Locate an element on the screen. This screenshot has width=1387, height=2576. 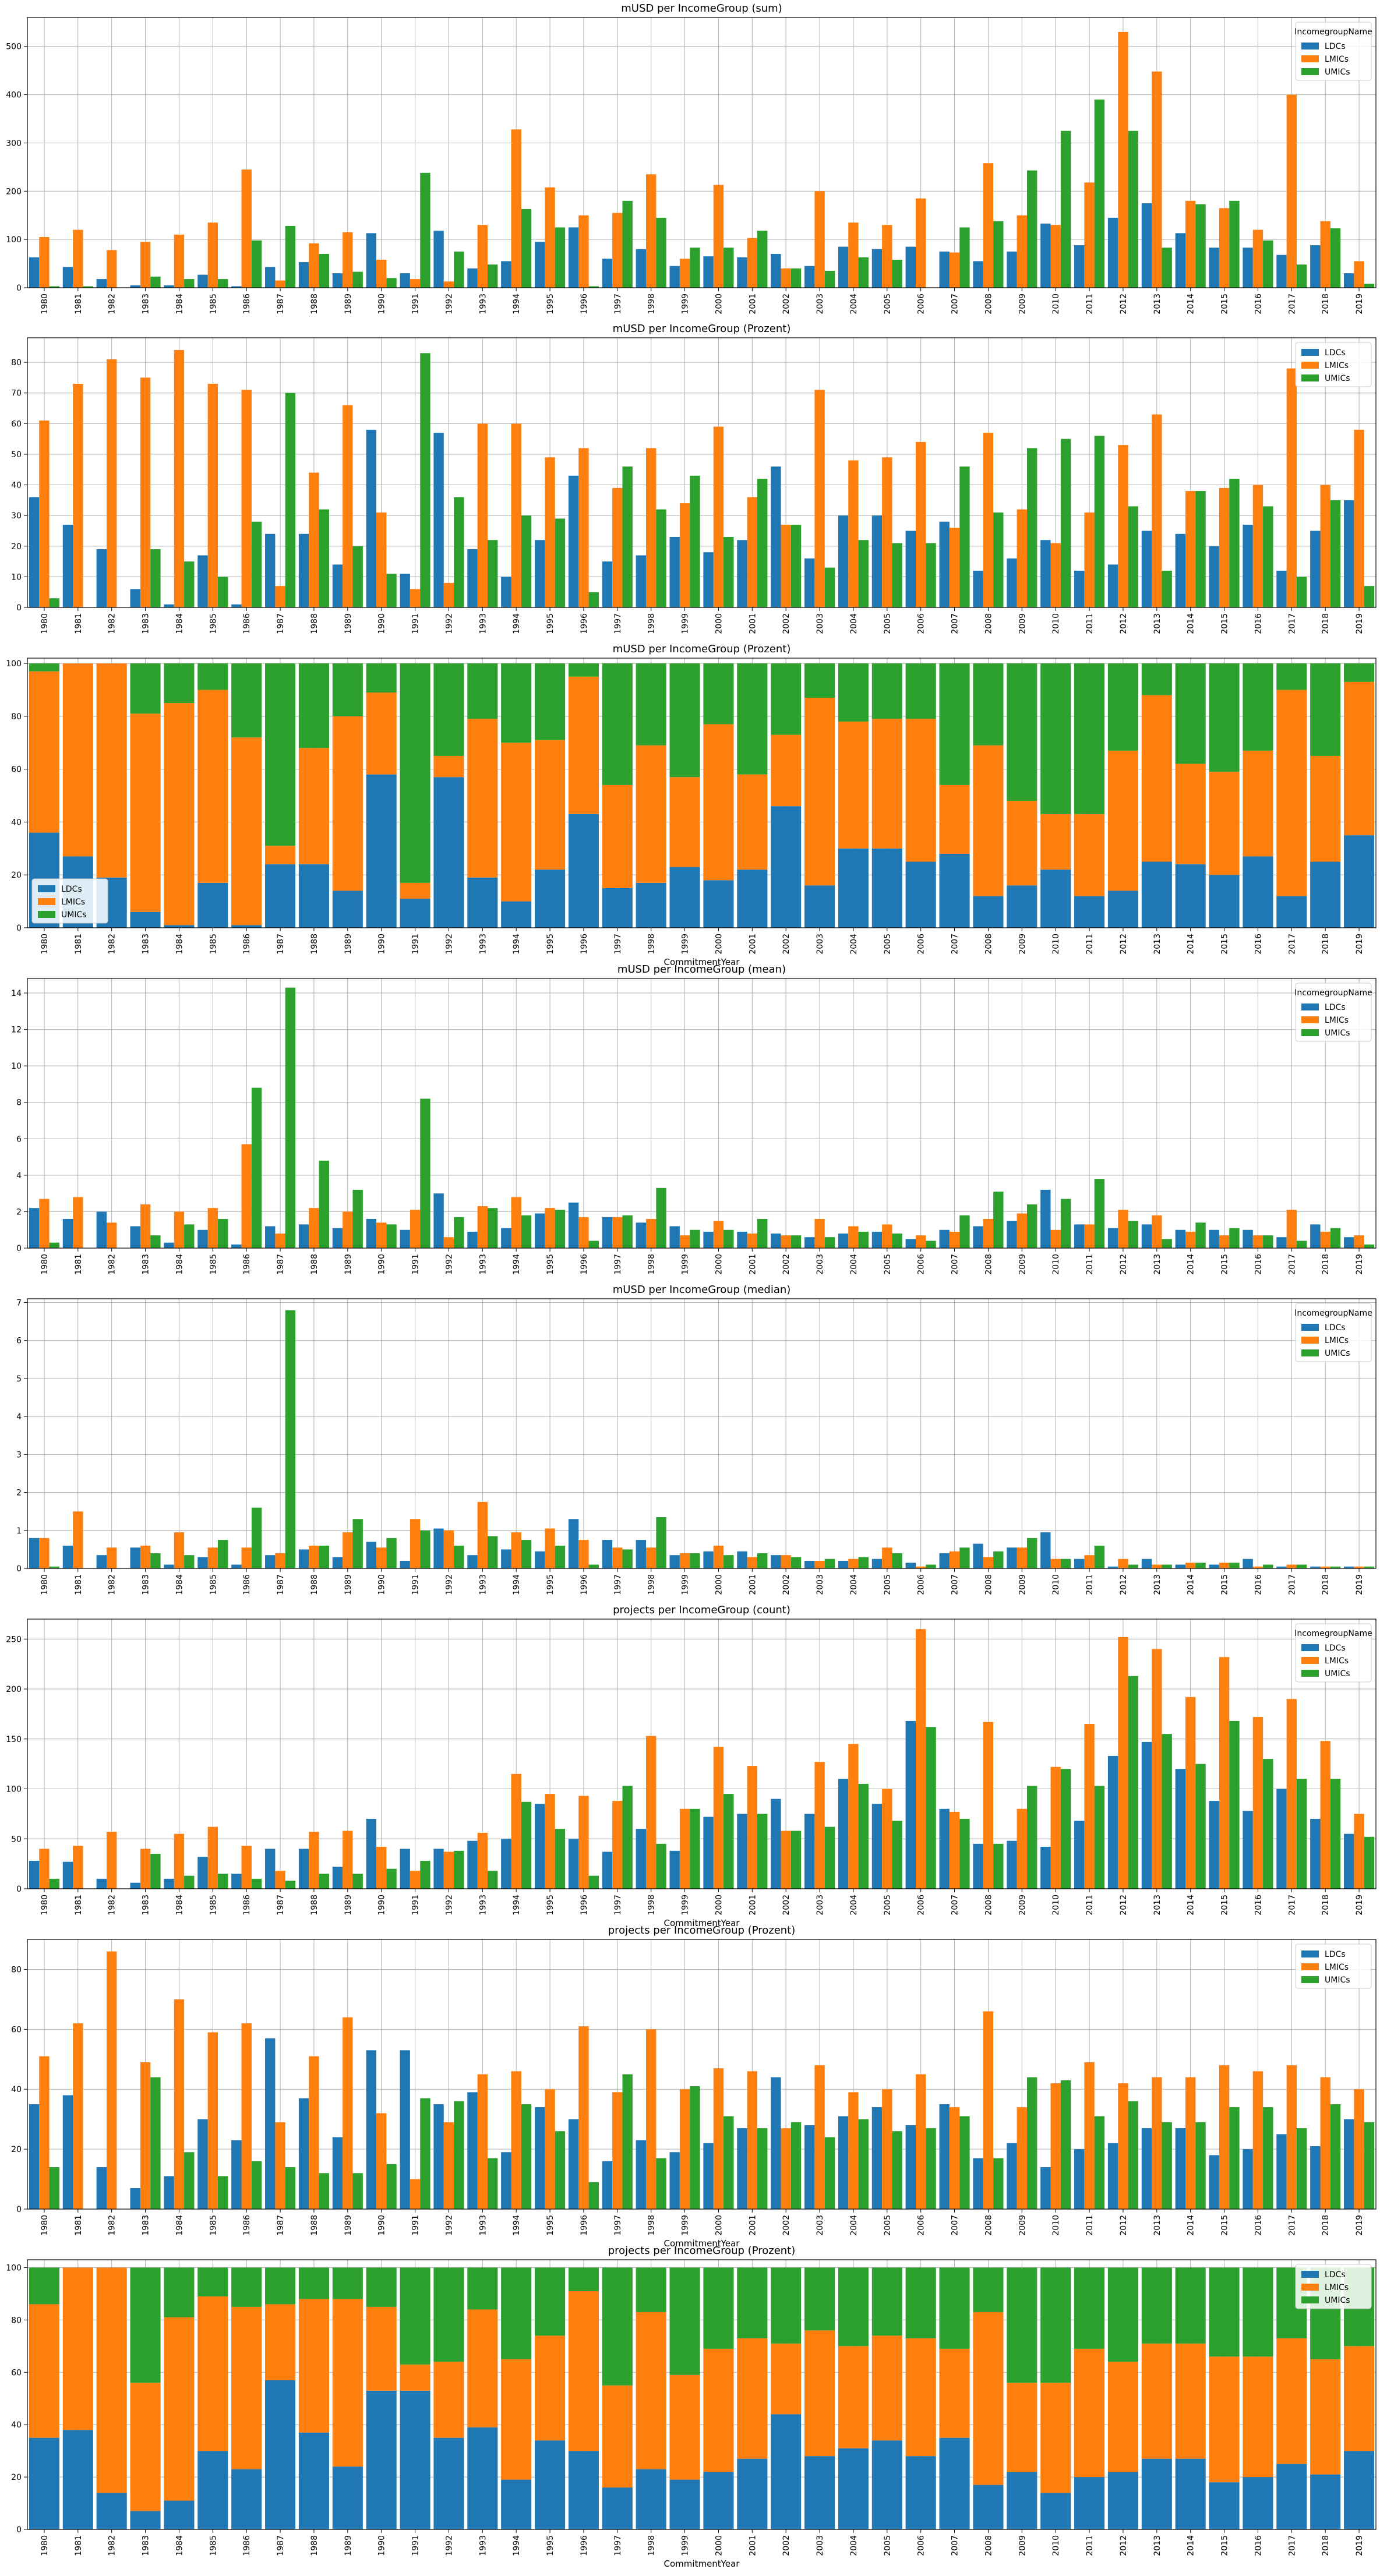
bar-umics-1990 is located at coordinates (391, 1878).